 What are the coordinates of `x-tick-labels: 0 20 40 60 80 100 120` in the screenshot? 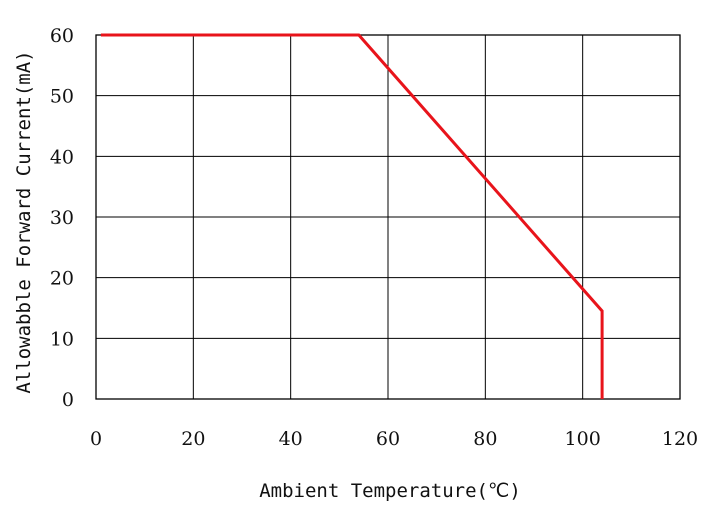 It's located at (394, 439).